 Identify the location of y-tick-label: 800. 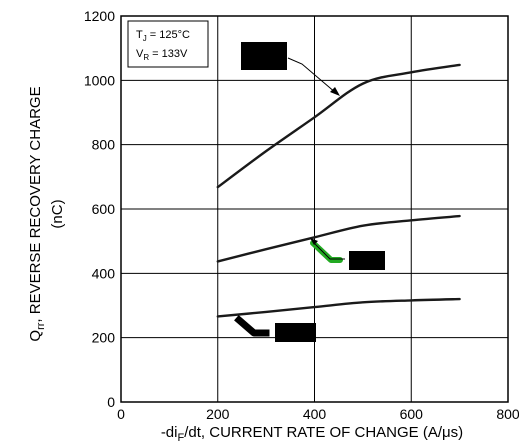
(104, 145).